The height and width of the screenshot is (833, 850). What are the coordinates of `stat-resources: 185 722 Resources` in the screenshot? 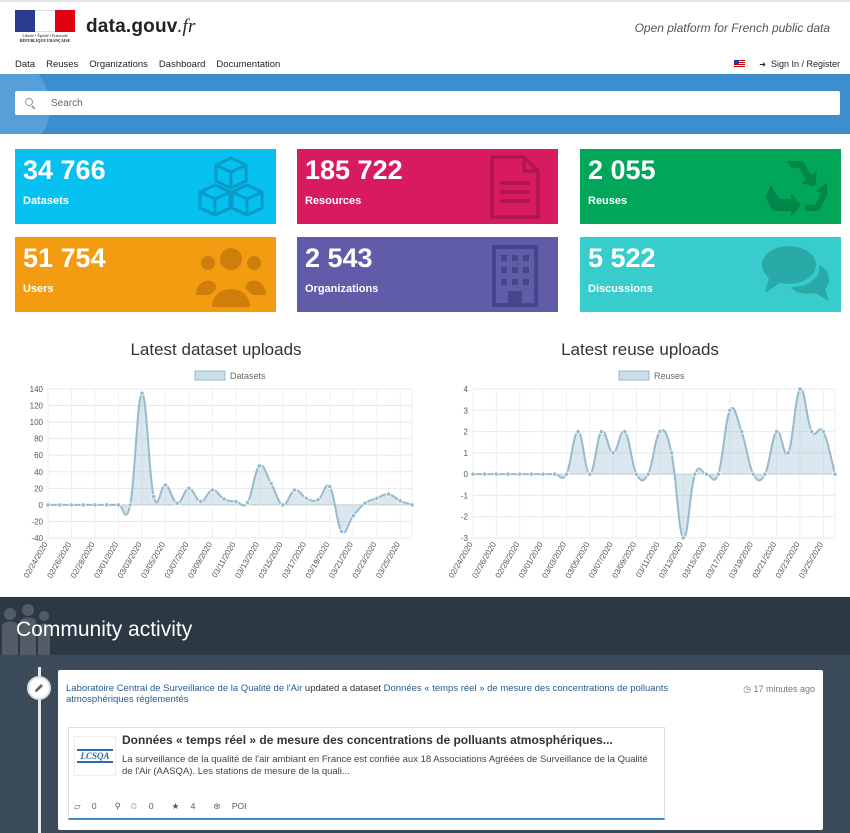 It's located at (427, 186).